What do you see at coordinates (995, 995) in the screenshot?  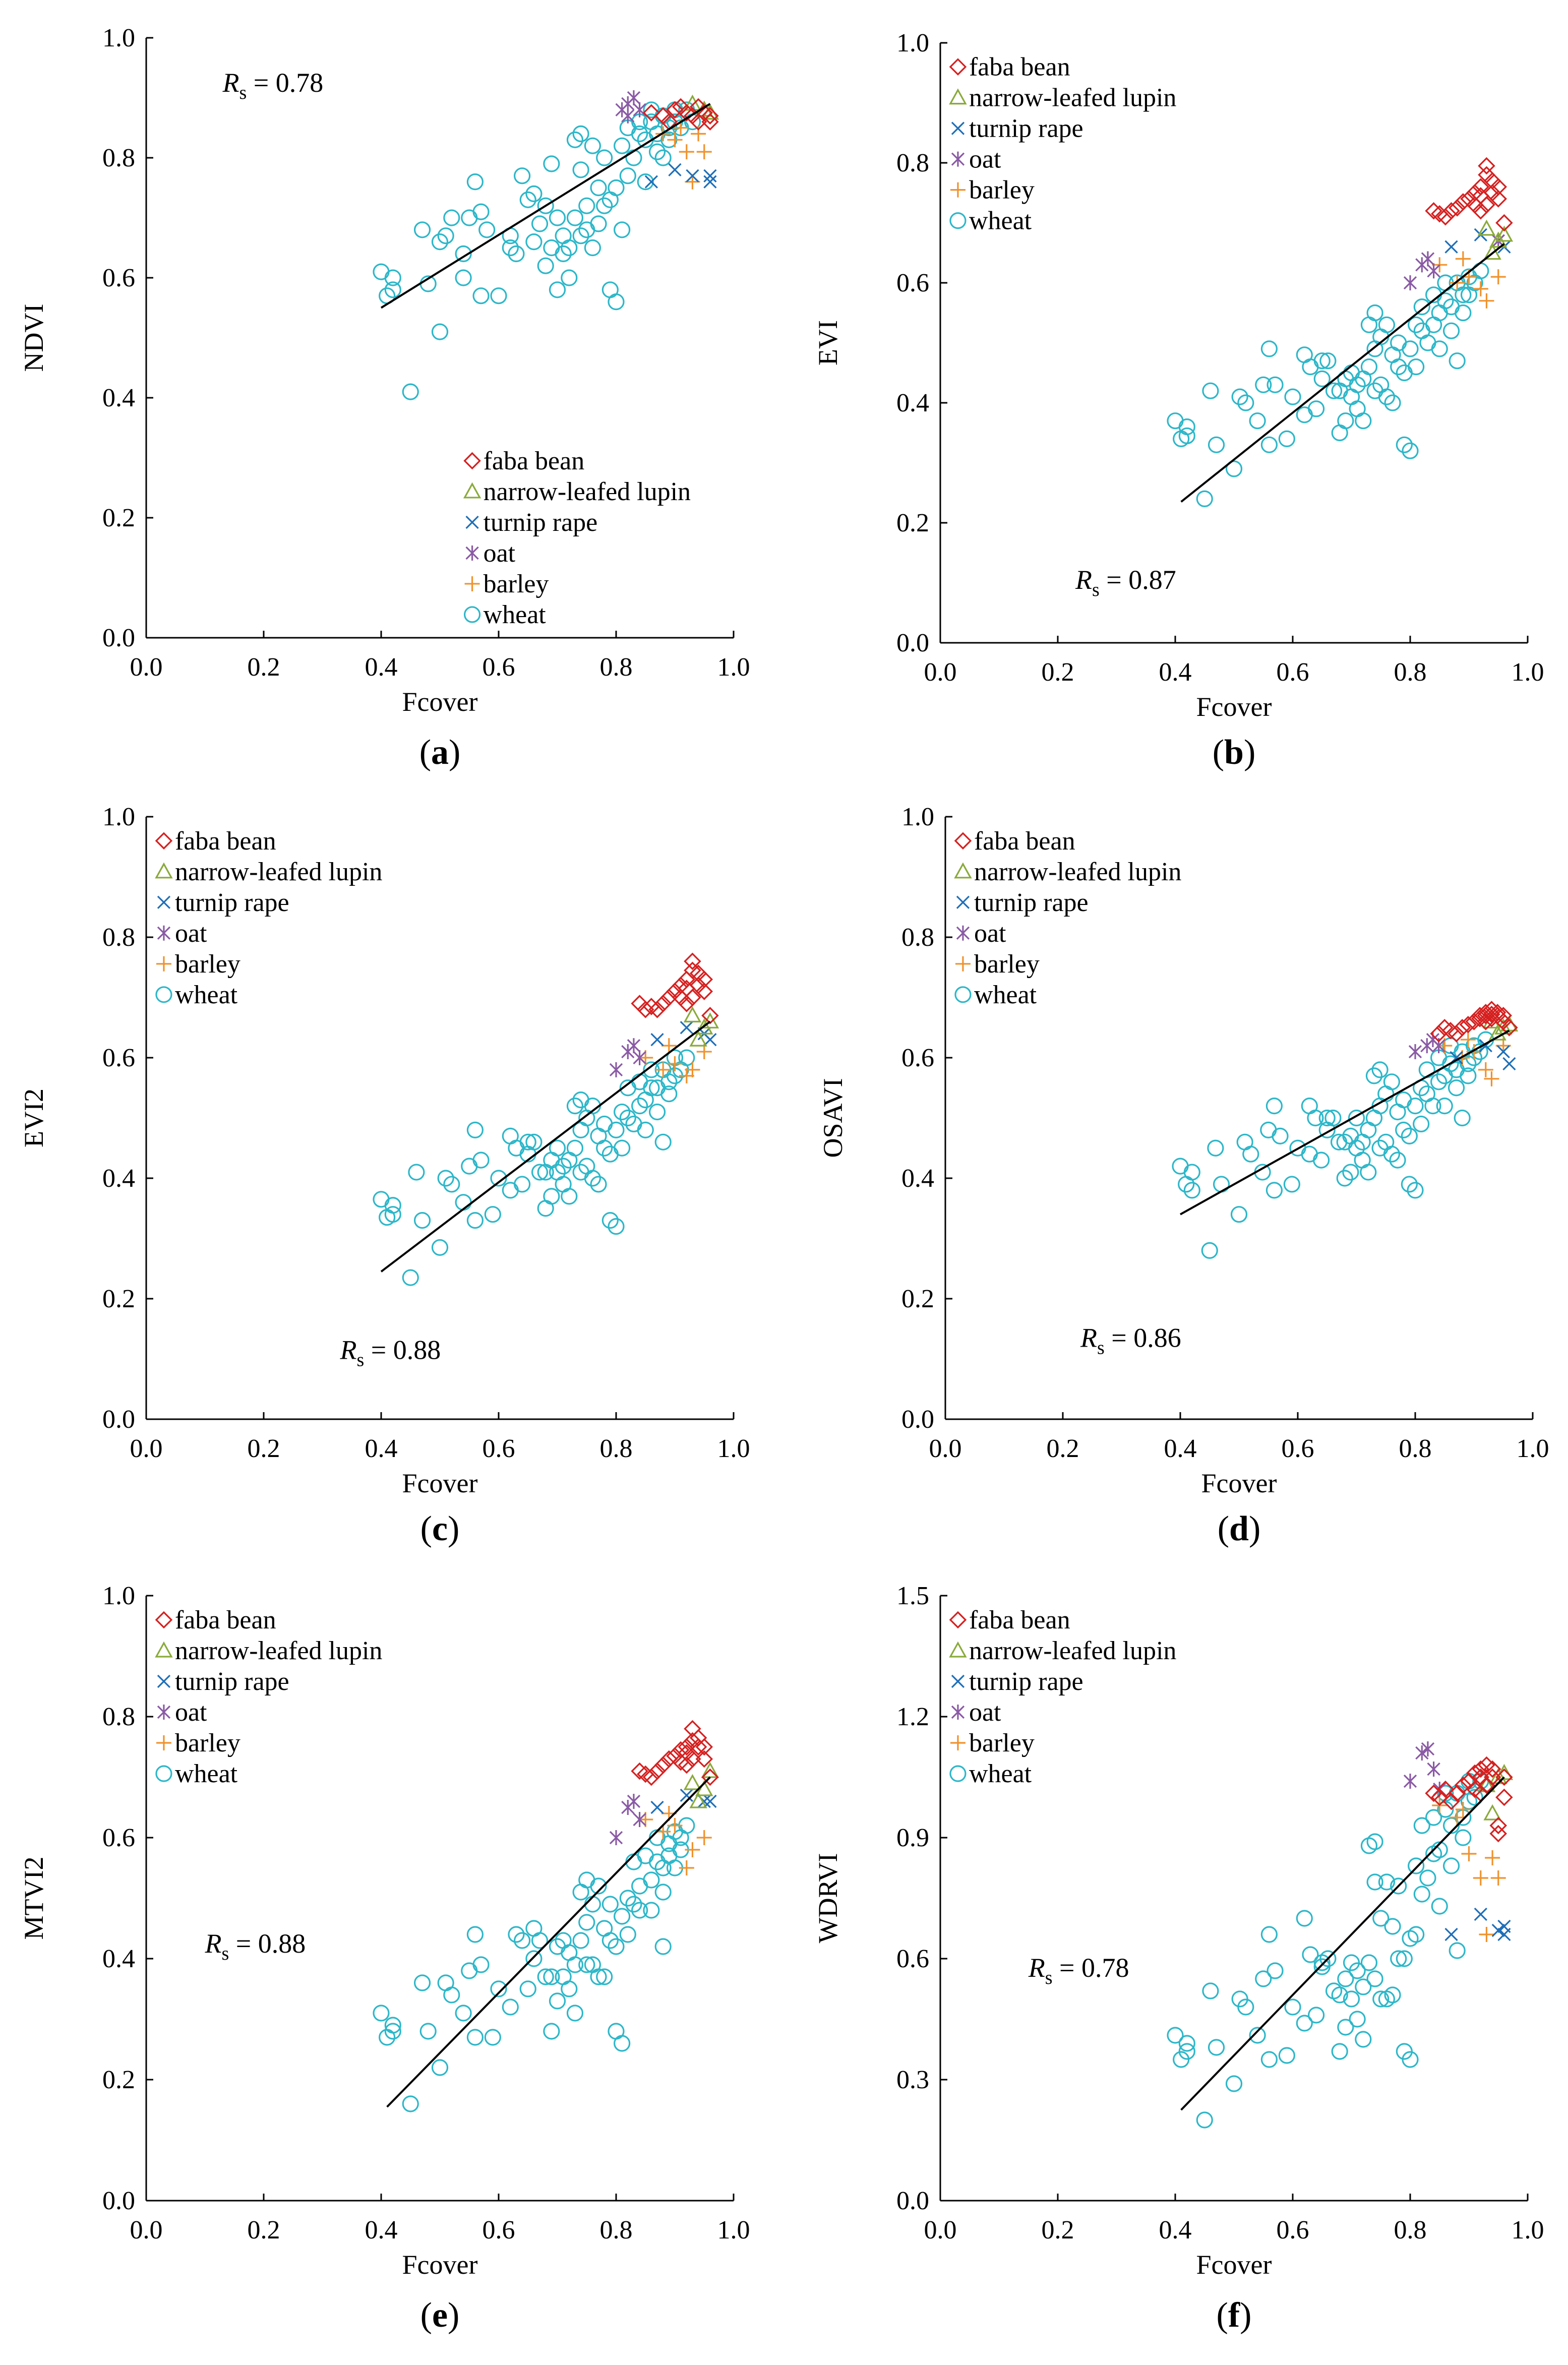 I see `legend-item-wheat: wheat` at bounding box center [995, 995].